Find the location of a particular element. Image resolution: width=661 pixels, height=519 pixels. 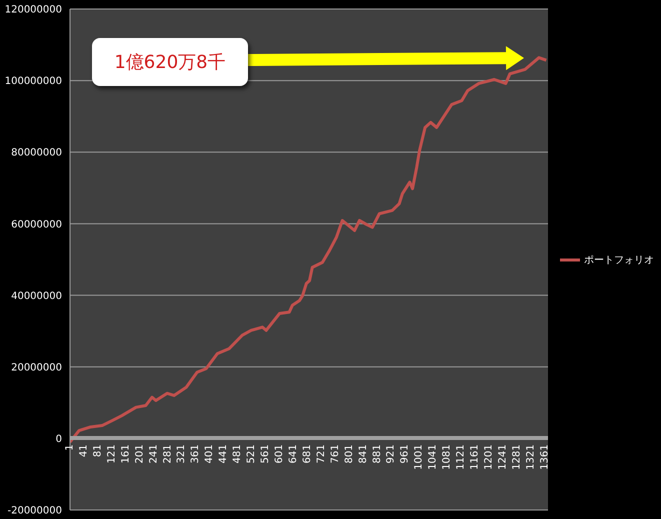

x-tick-label: 1241 is located at coordinates (502, 457).